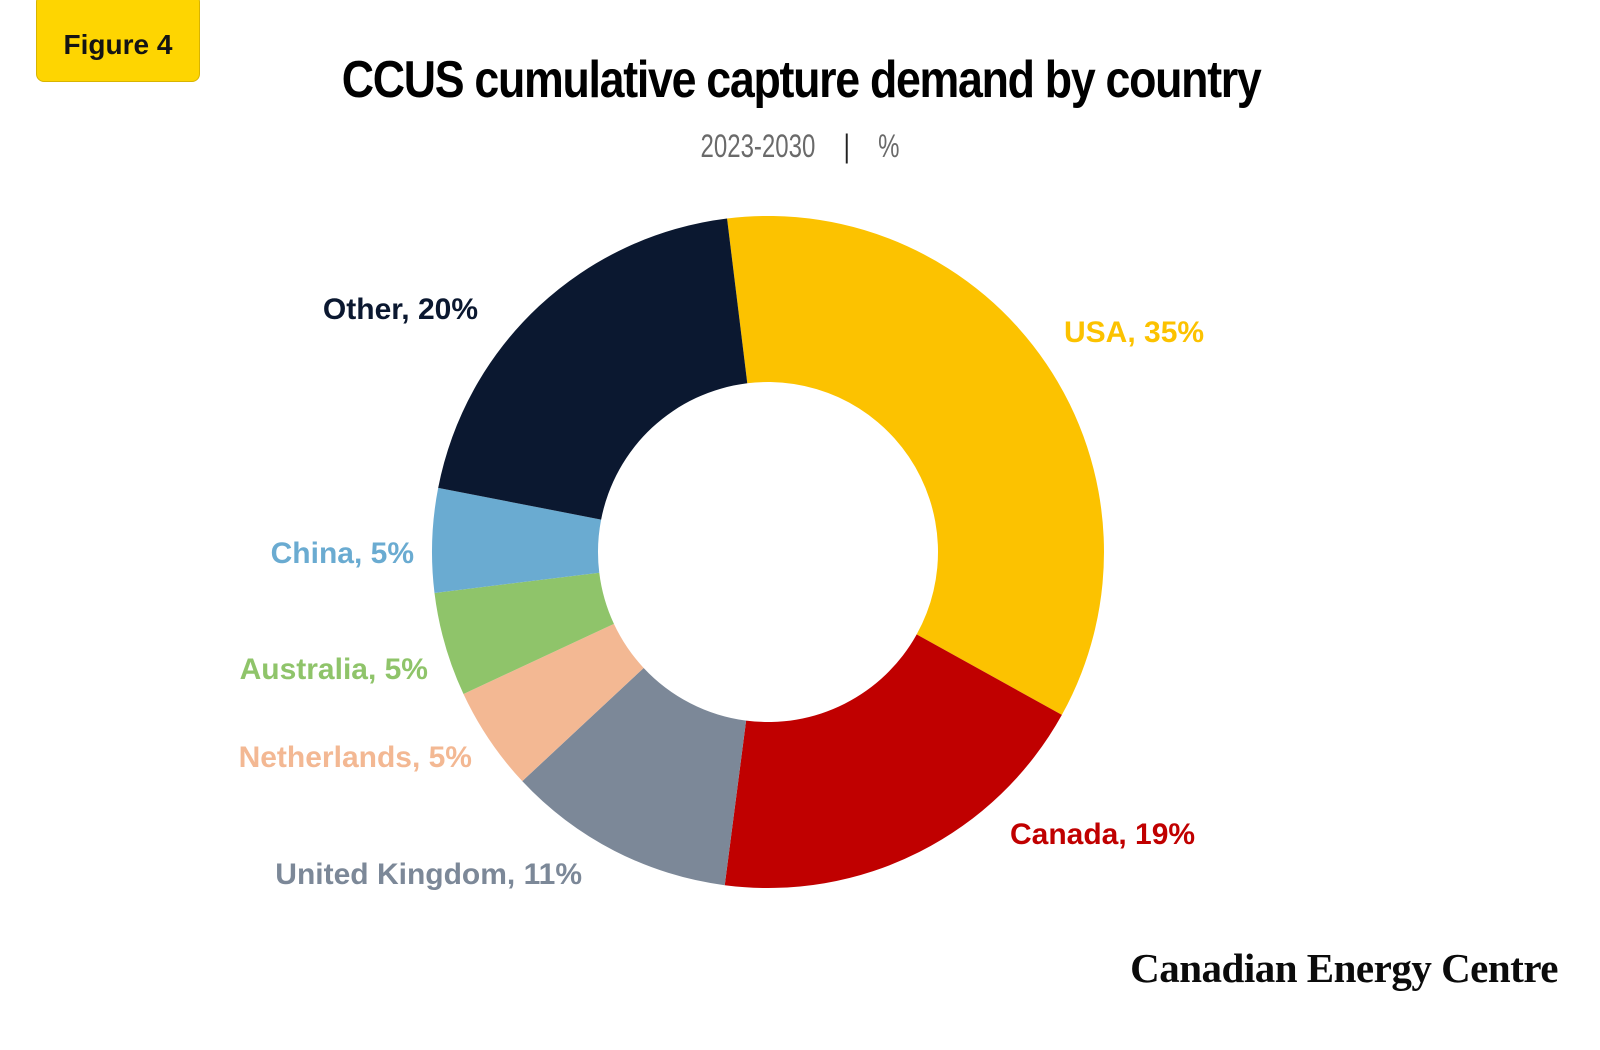 This screenshot has height=1050, width=1600. I want to click on brand-logo: Canadian Energy Centre, so click(1344, 968).